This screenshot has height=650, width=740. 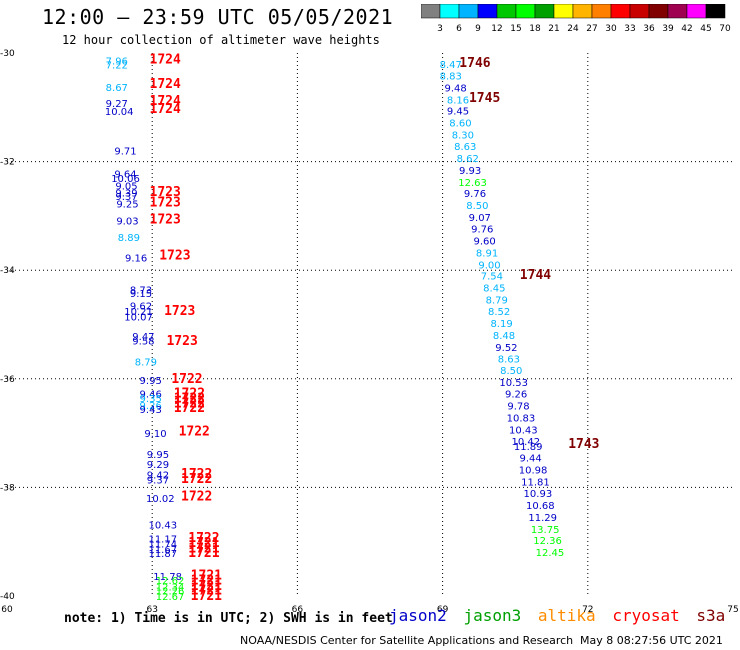 What do you see at coordinates (170, 581) in the screenshot?
I see `wave-height-value: 12.62` at bounding box center [170, 581].